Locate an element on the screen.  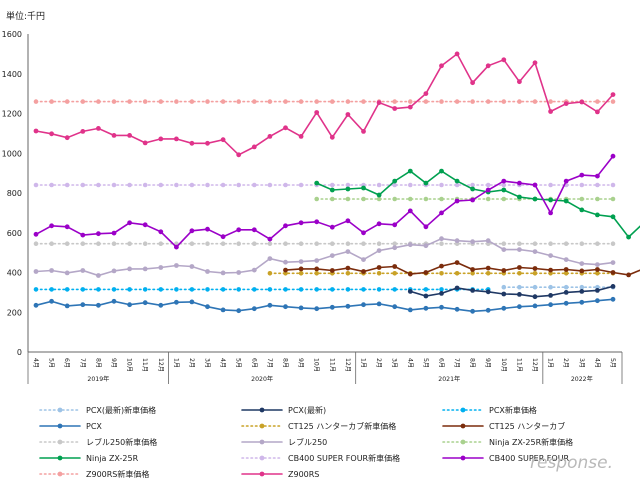
x-tick-label: 5月 is located at coordinates (612, 363).